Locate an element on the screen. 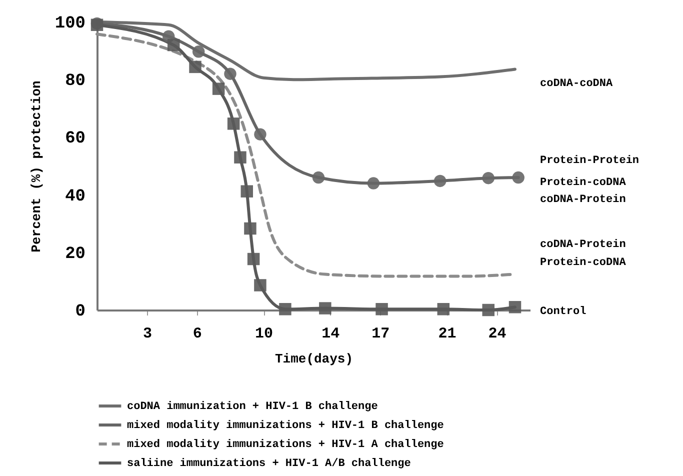  x-tick-label: 17 is located at coordinates (381, 334).